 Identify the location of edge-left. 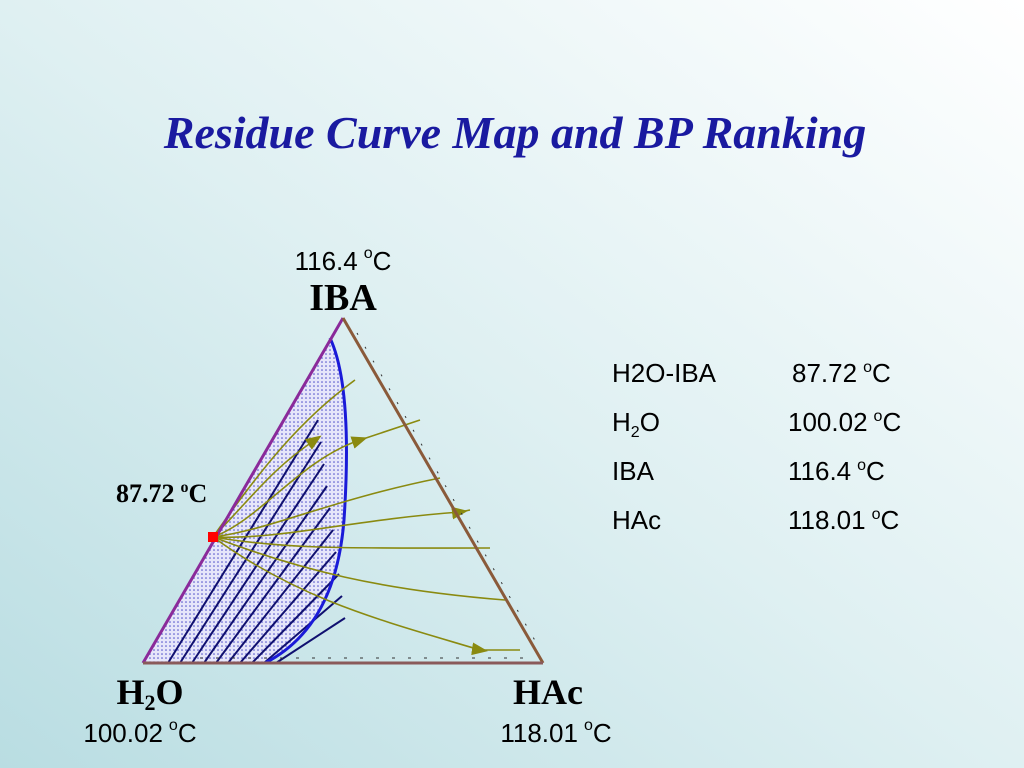
(243, 490).